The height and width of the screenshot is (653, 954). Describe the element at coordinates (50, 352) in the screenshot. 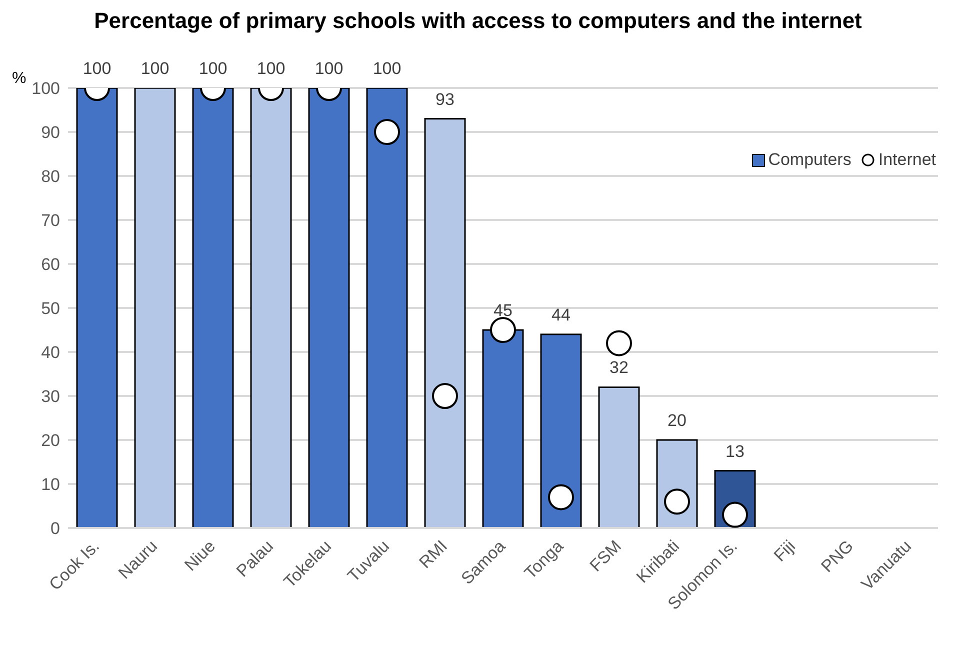

I see `y-tick-label: 40` at that location.